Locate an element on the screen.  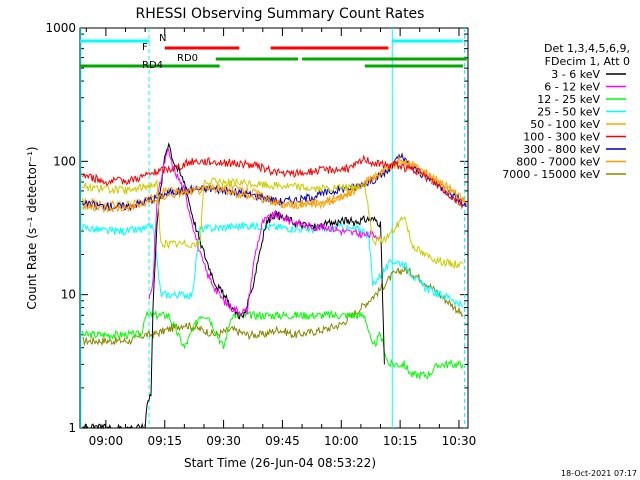
legend-label: 50 - 100 keV is located at coordinates (565, 124).